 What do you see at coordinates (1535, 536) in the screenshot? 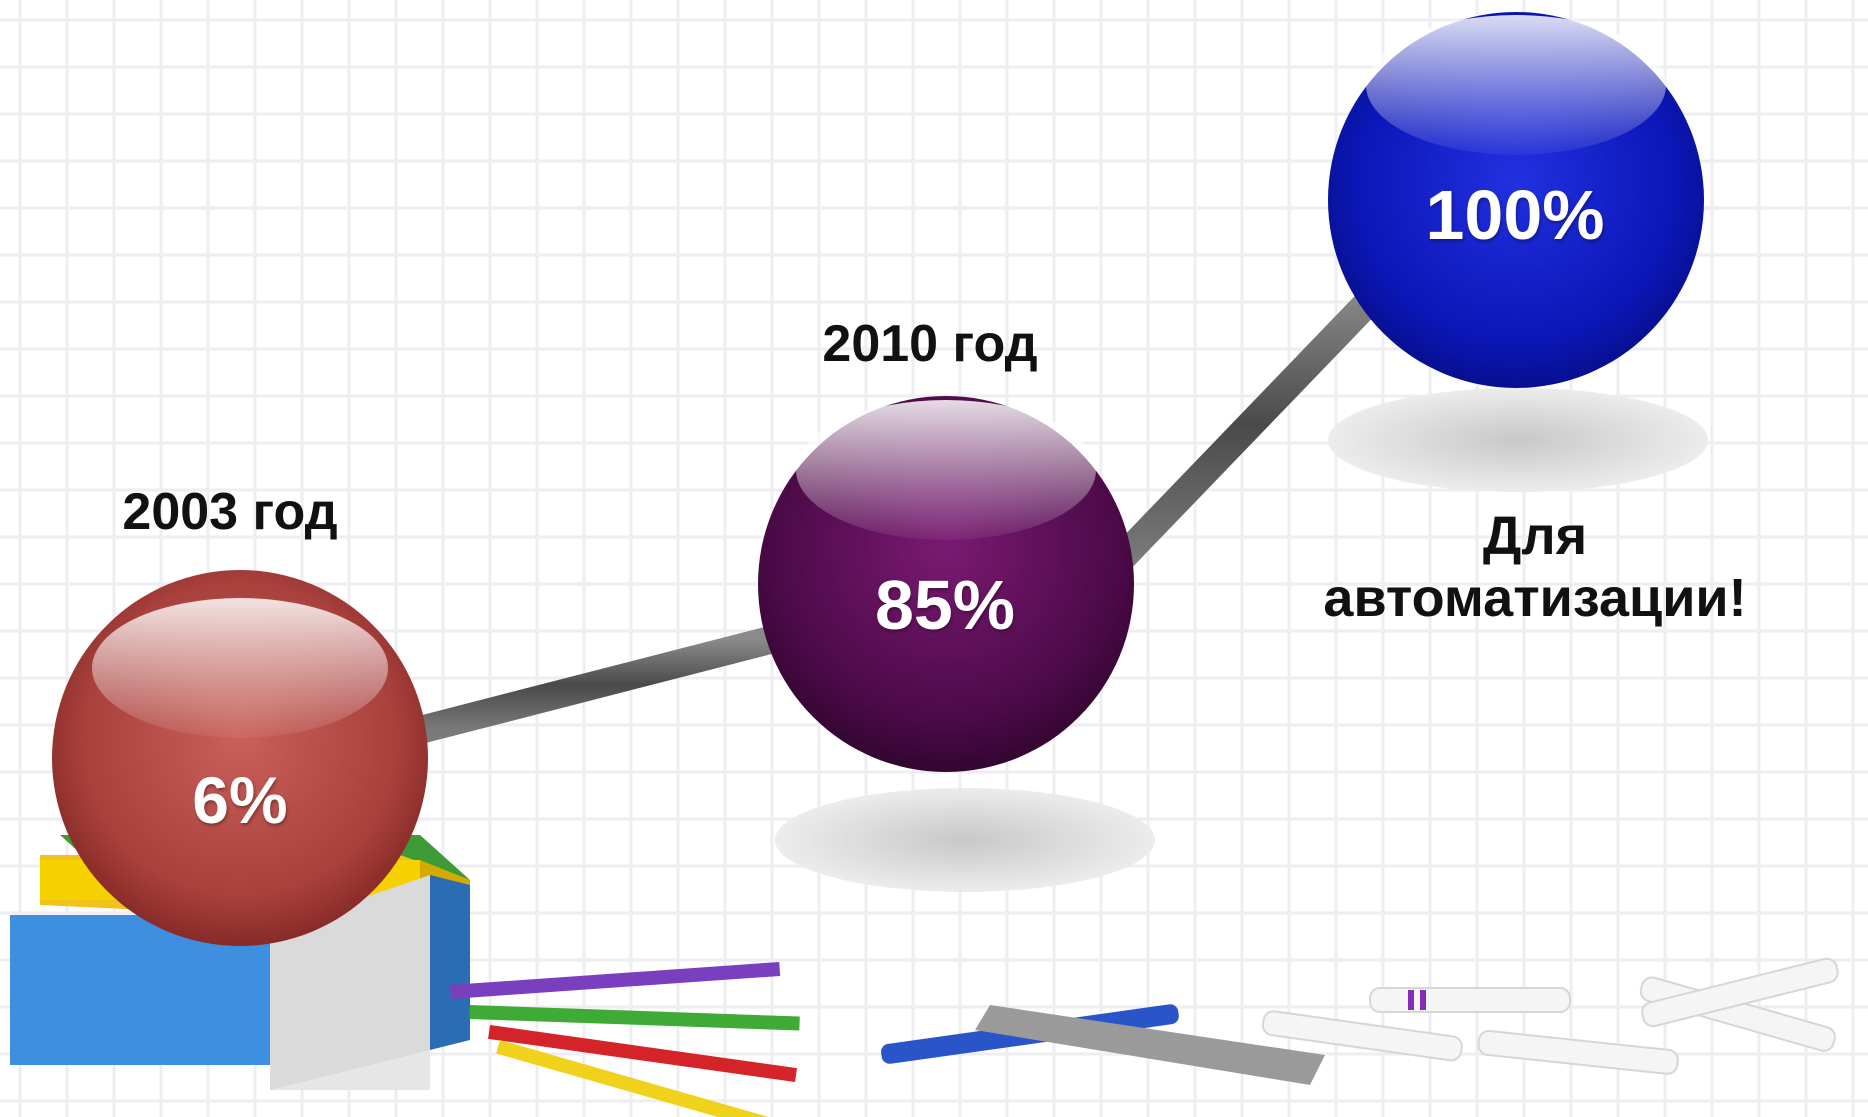
I see `goal-label-line1: Для` at bounding box center [1535, 536].